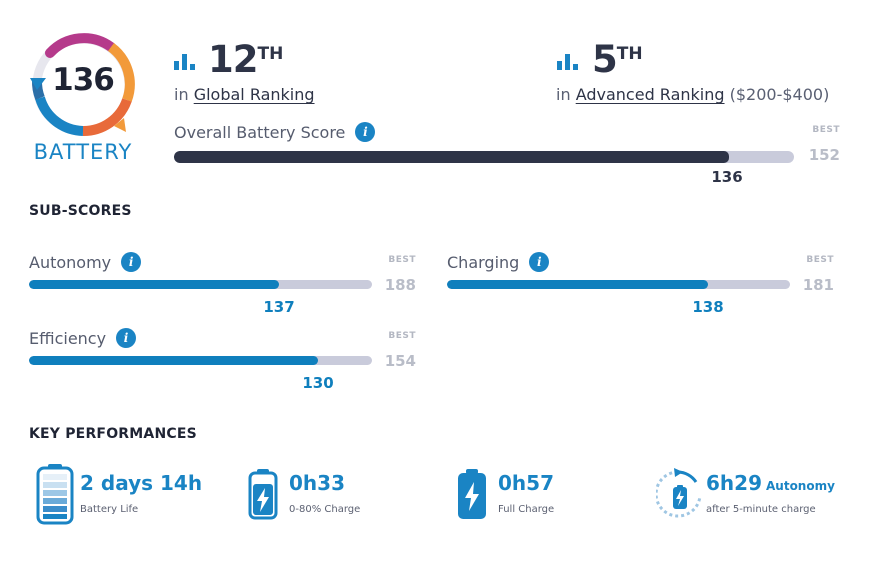 This screenshot has height=563, width=877. I want to click on battery-life-value: 2 days 14h, so click(141, 483).